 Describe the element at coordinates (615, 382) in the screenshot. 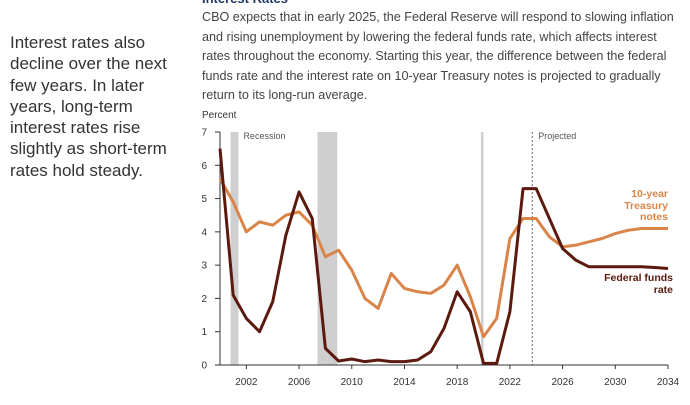

I see `x-tick-label: 2030` at that location.